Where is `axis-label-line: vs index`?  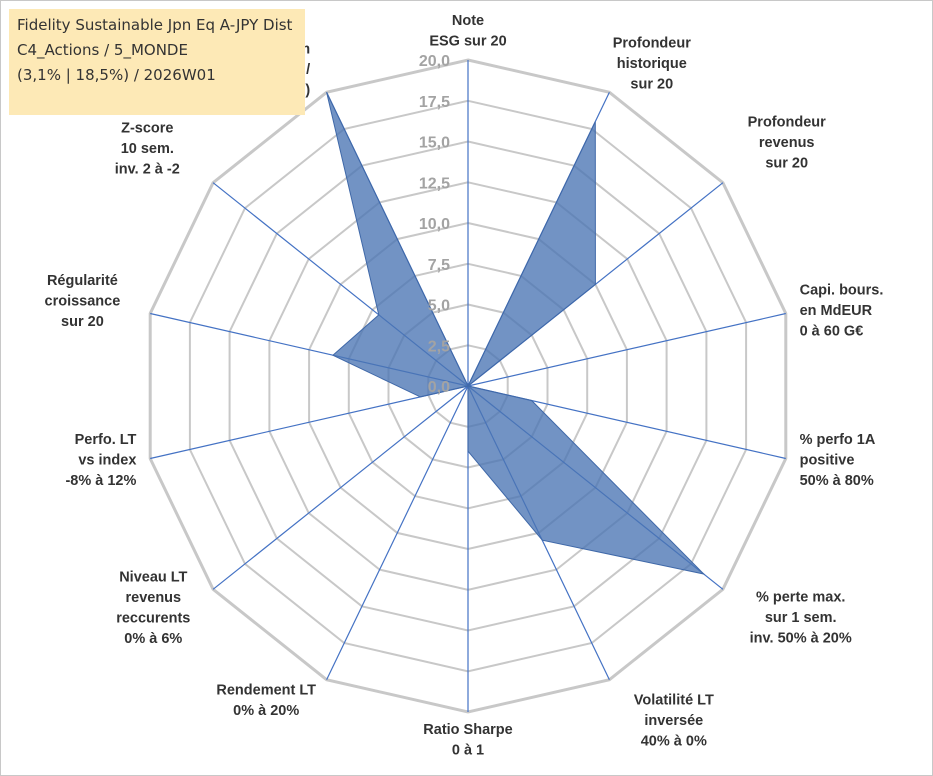
axis-label-line: vs index is located at coordinates (107, 461).